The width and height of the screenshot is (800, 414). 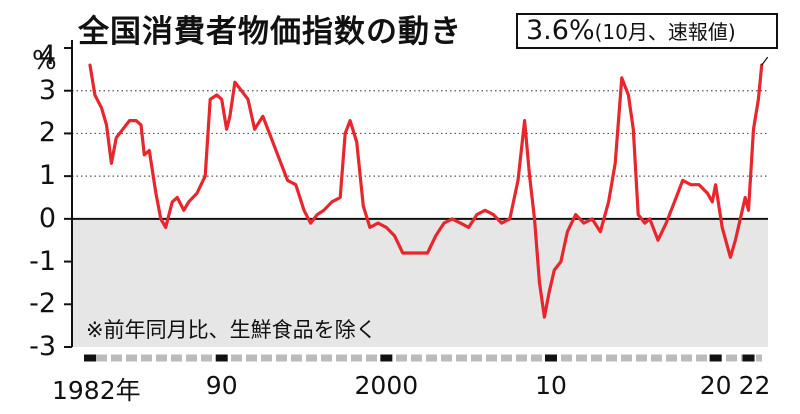 What do you see at coordinates (665, 32) in the screenshot?
I see `callout-detail: (10月、速報値)` at bounding box center [665, 32].